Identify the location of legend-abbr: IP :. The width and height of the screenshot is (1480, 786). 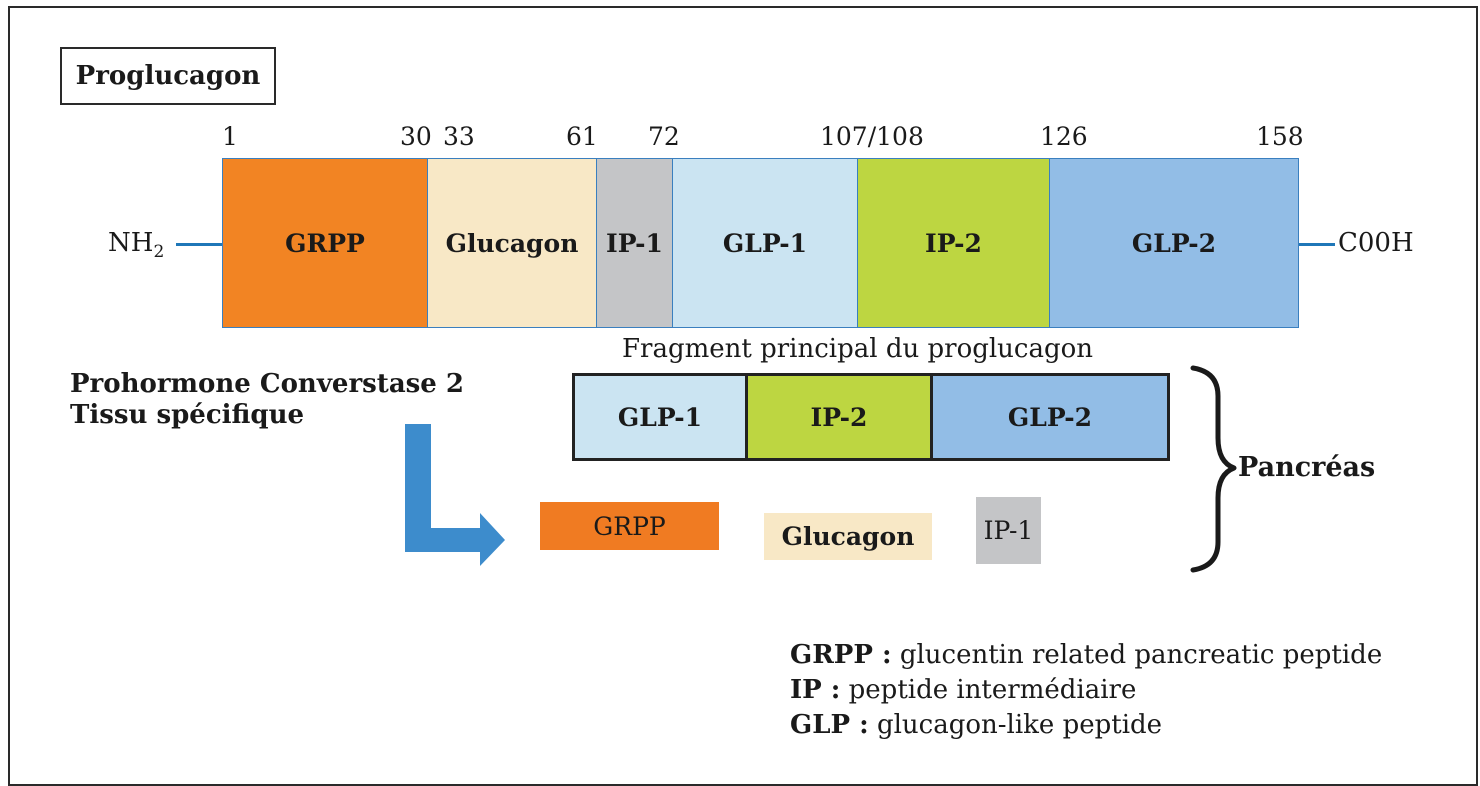
(815, 690).